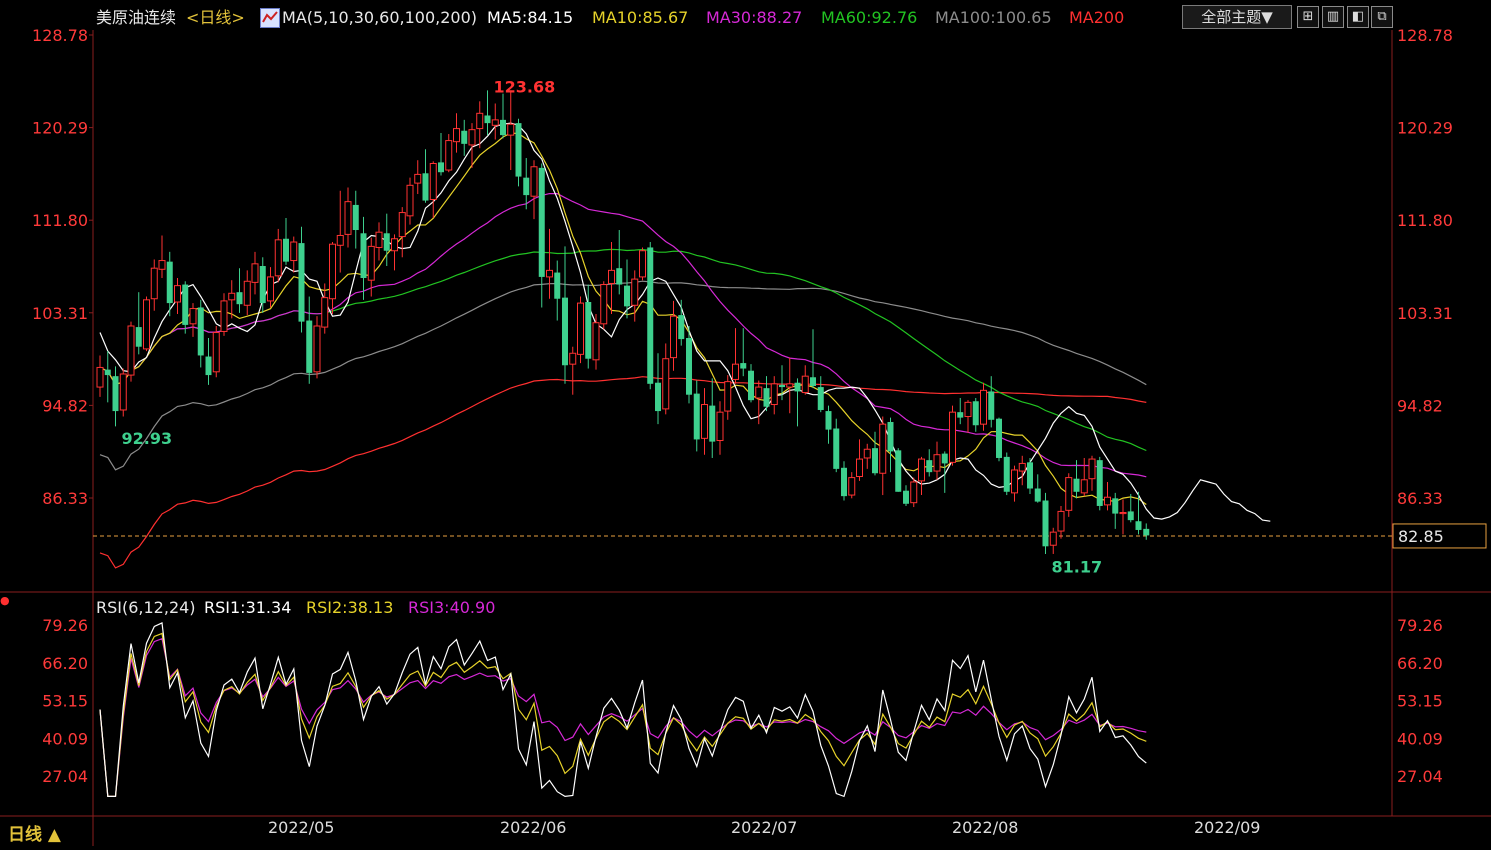  I want to click on ma60-value: MA60:92.76, so click(869, 17).